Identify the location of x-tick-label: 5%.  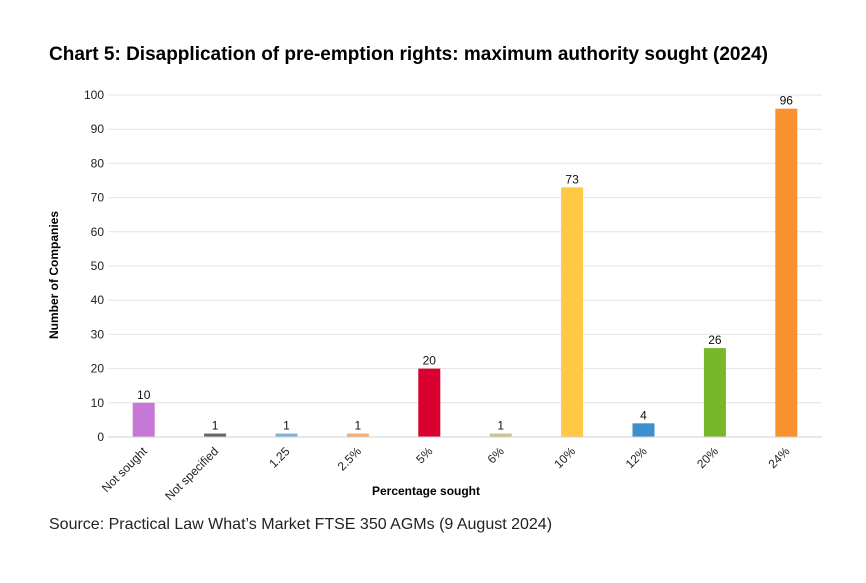
(424, 455).